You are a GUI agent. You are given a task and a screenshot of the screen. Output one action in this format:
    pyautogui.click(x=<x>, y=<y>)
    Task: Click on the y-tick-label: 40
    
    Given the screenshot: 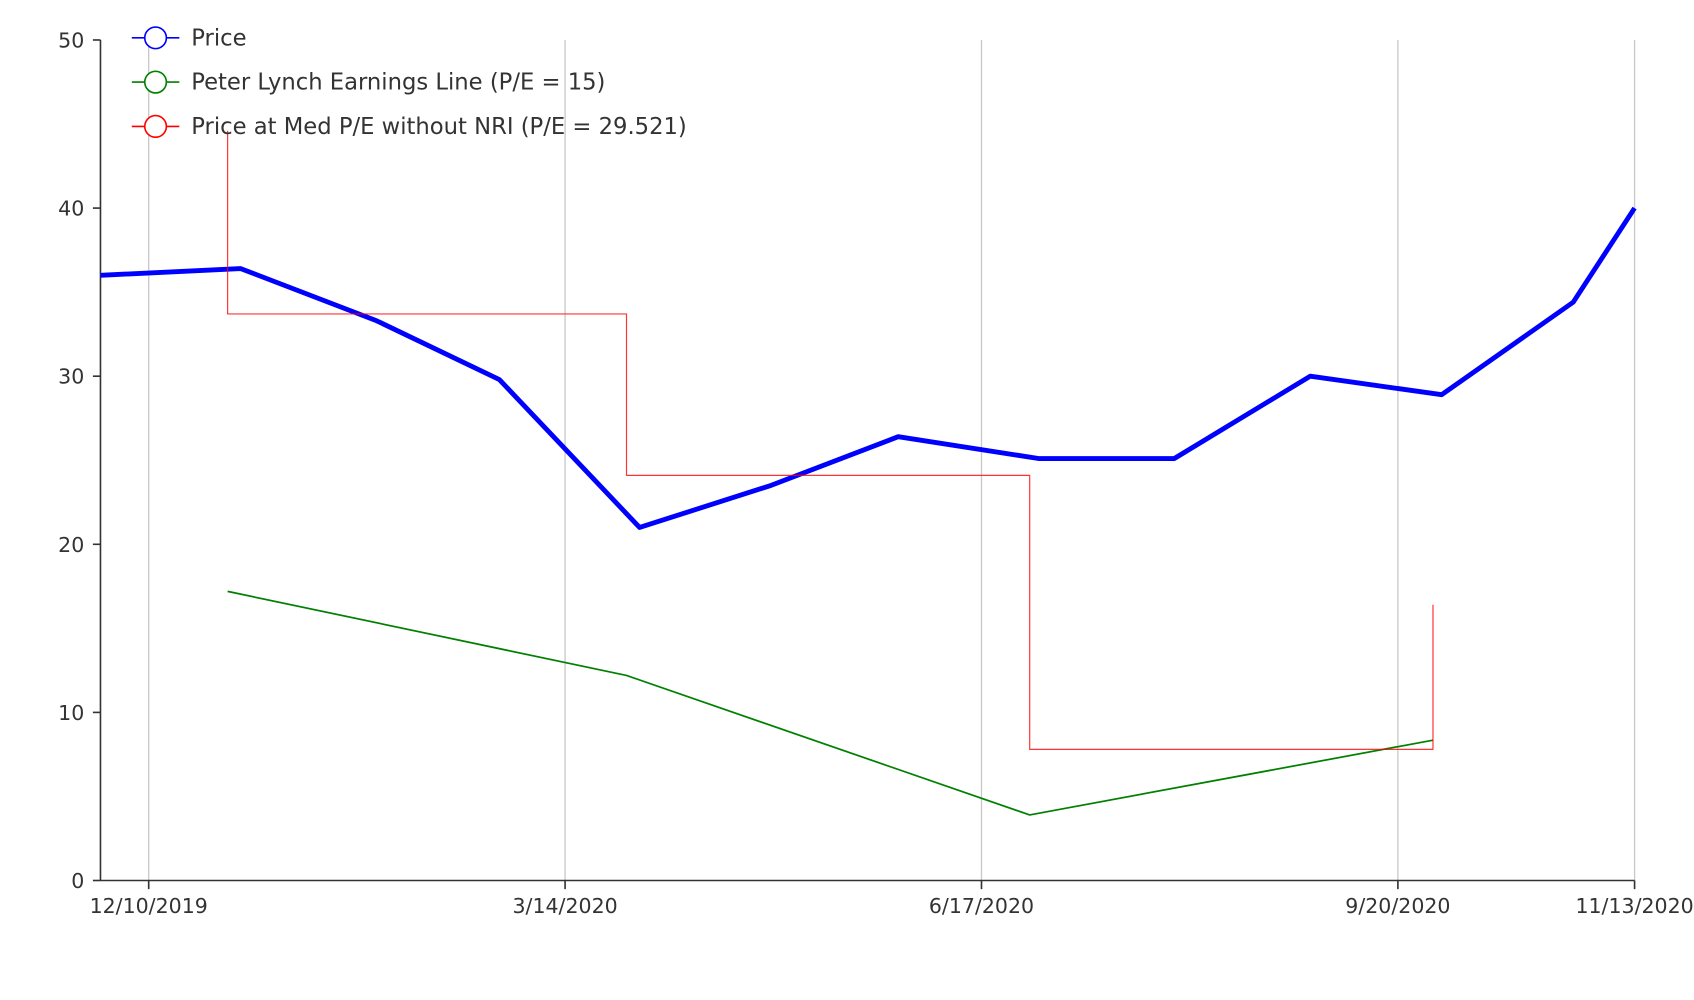 What is the action you would take?
    pyautogui.click(x=71, y=209)
    